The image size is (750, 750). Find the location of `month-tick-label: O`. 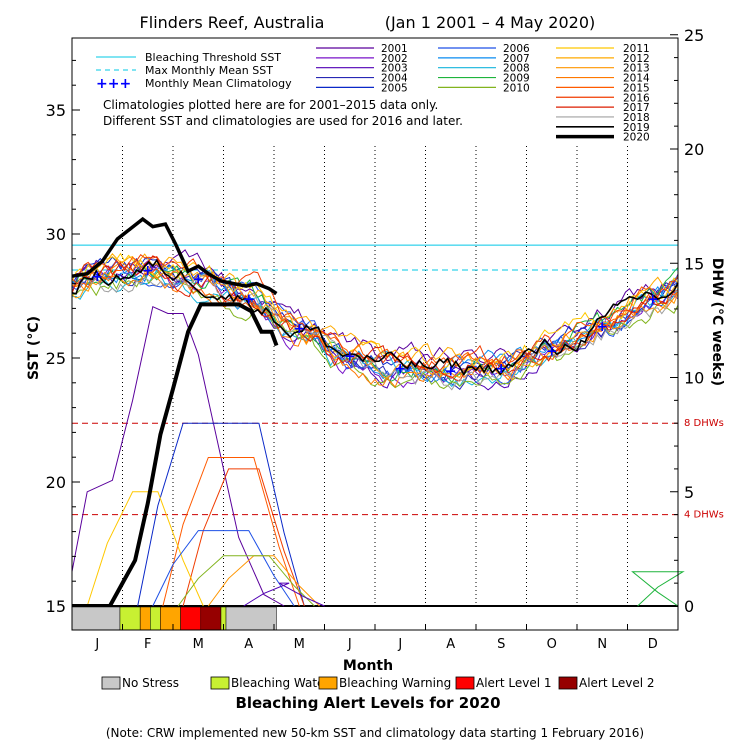

month-tick-label: O is located at coordinates (552, 644).